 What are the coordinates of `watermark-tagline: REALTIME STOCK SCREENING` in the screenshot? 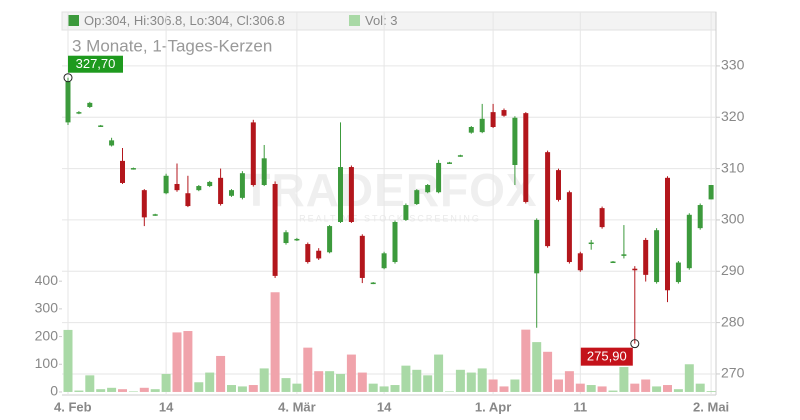 It's located at (390, 218).